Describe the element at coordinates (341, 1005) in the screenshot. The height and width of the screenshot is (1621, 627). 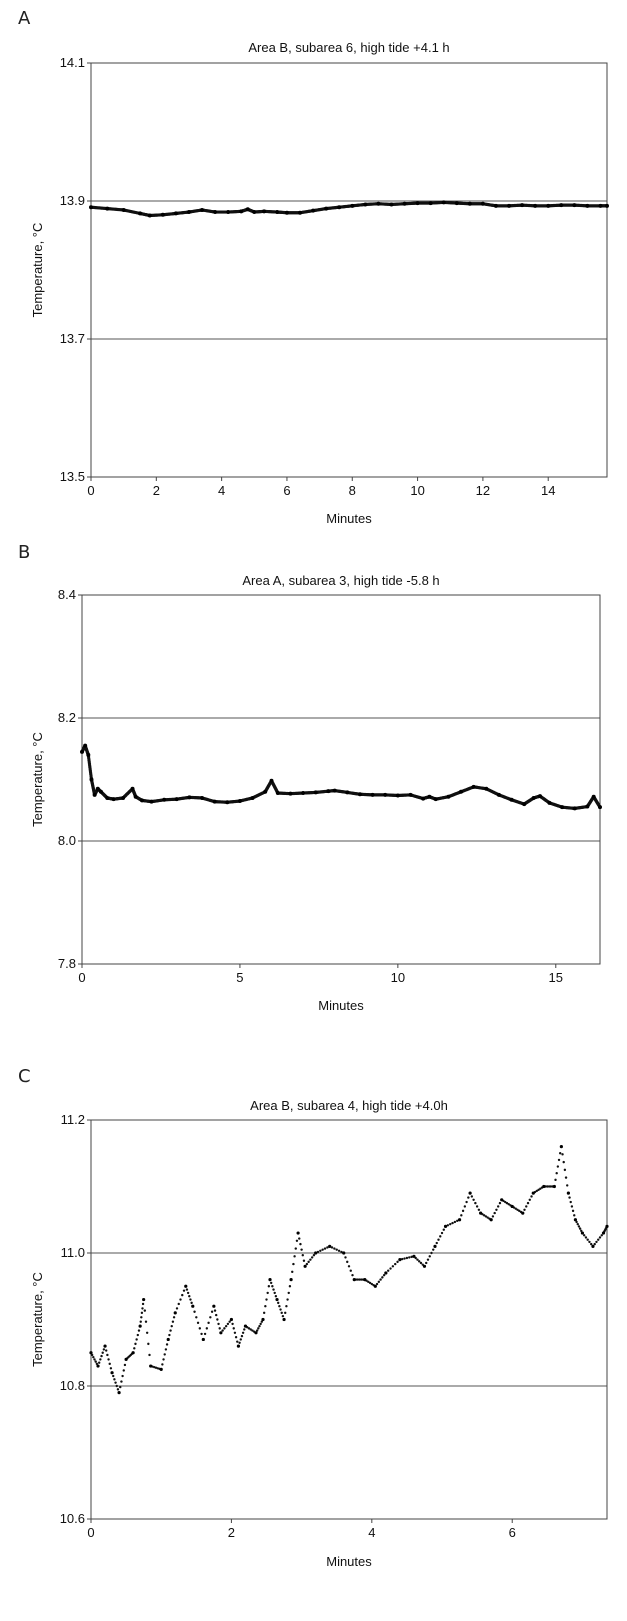
I see `x-axis-label: Minutes` at that location.